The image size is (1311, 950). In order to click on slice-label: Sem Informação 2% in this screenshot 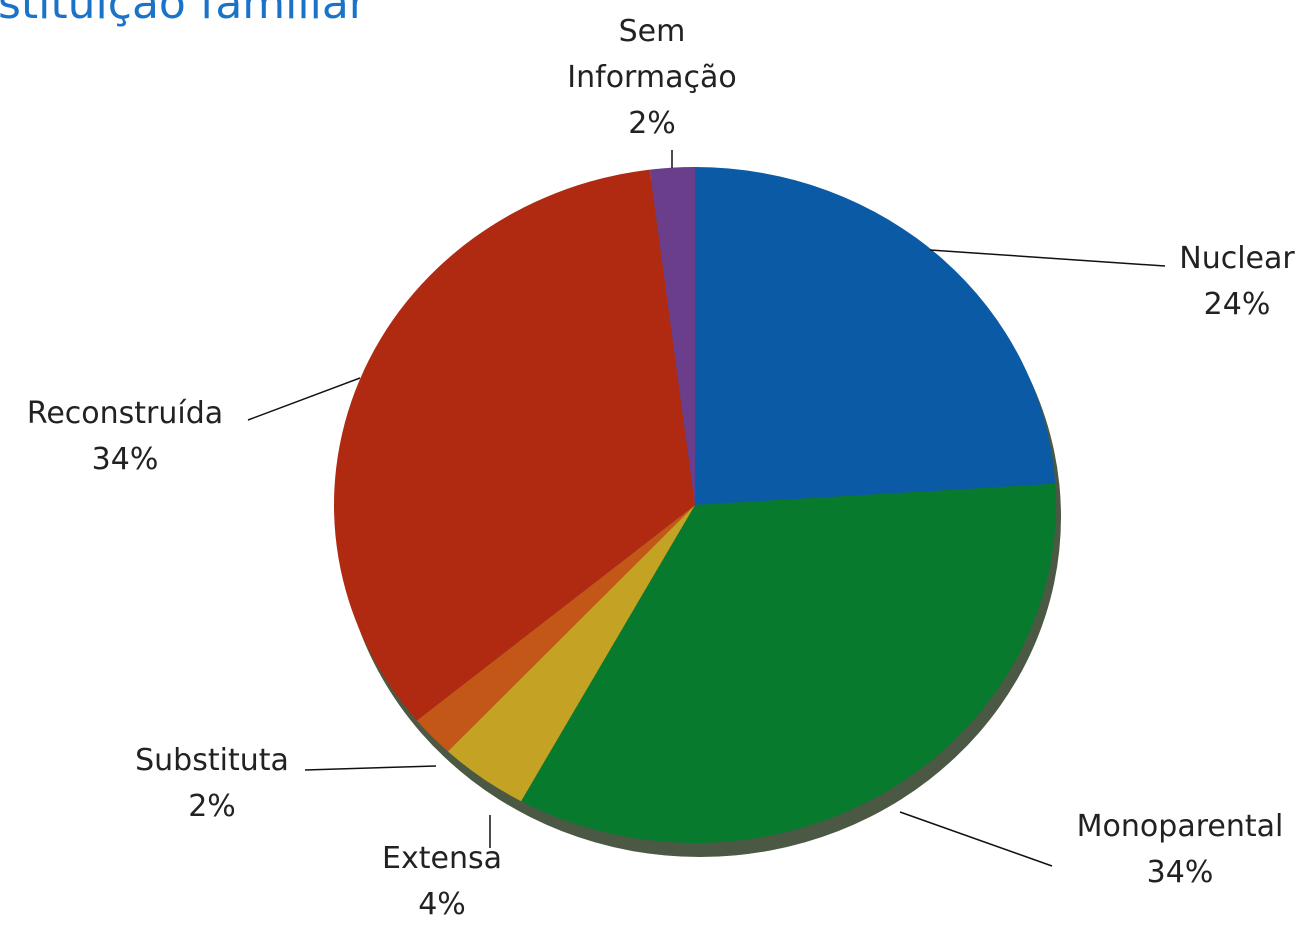, I will do `click(652, 78)`.